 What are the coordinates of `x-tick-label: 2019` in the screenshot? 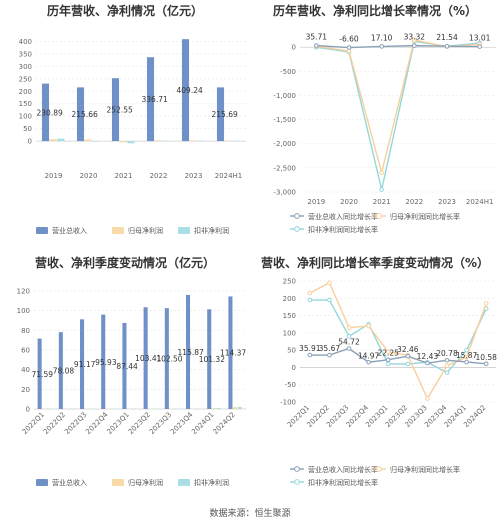 It's located at (54, 176).